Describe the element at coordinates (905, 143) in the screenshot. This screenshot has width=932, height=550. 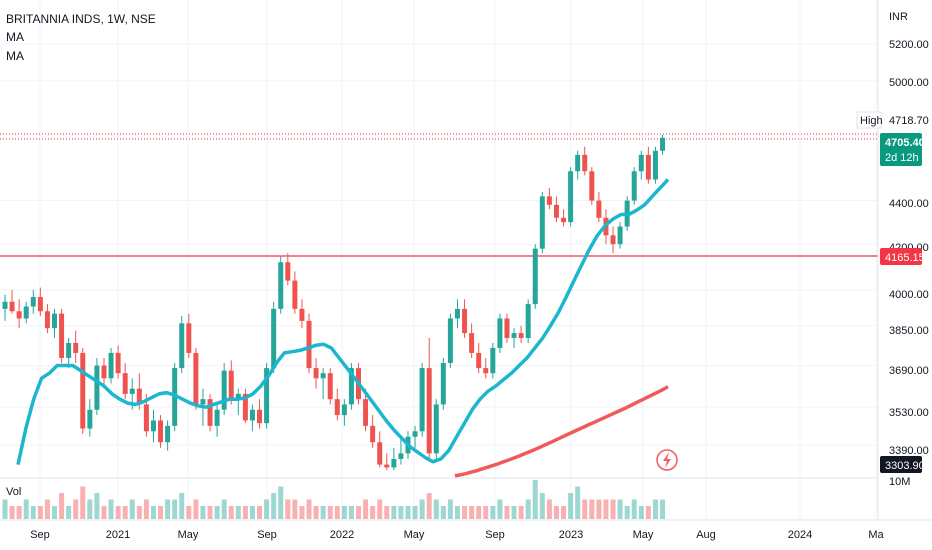
I see `last-price-value: 4705.40` at that location.